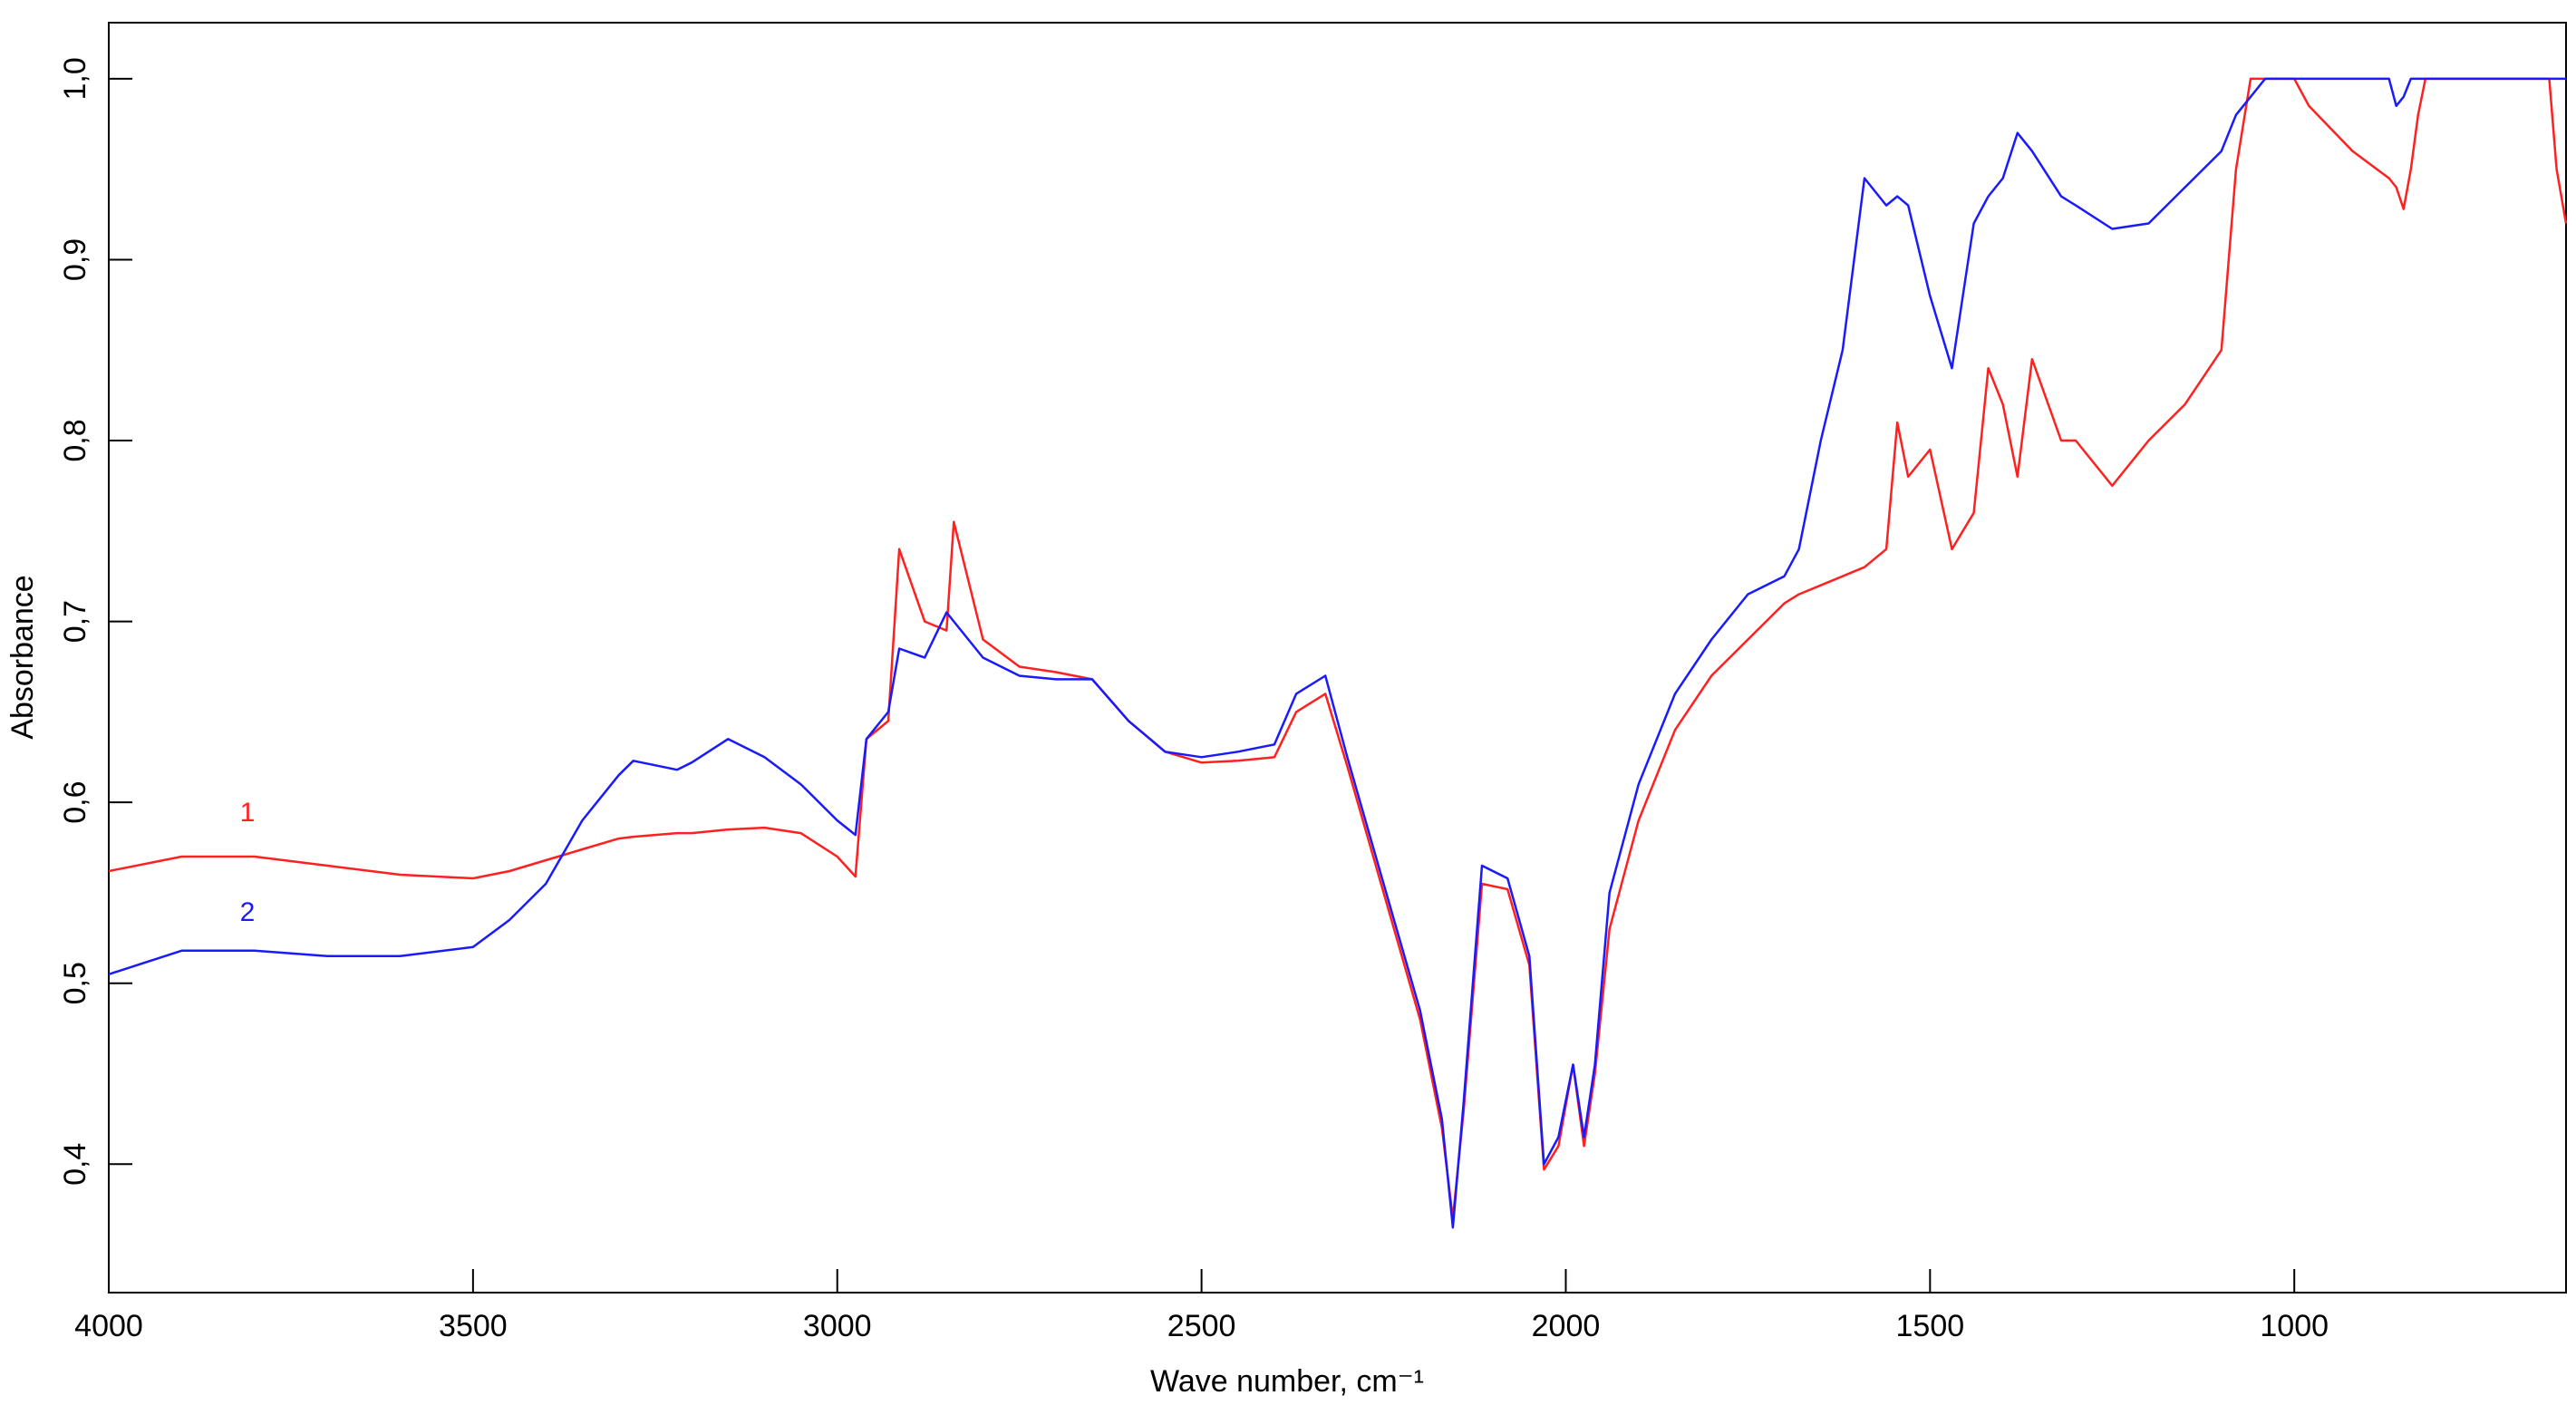 The image size is (2576, 1405). Describe the element at coordinates (248, 813) in the screenshot. I see `series-label: 1` at that location.